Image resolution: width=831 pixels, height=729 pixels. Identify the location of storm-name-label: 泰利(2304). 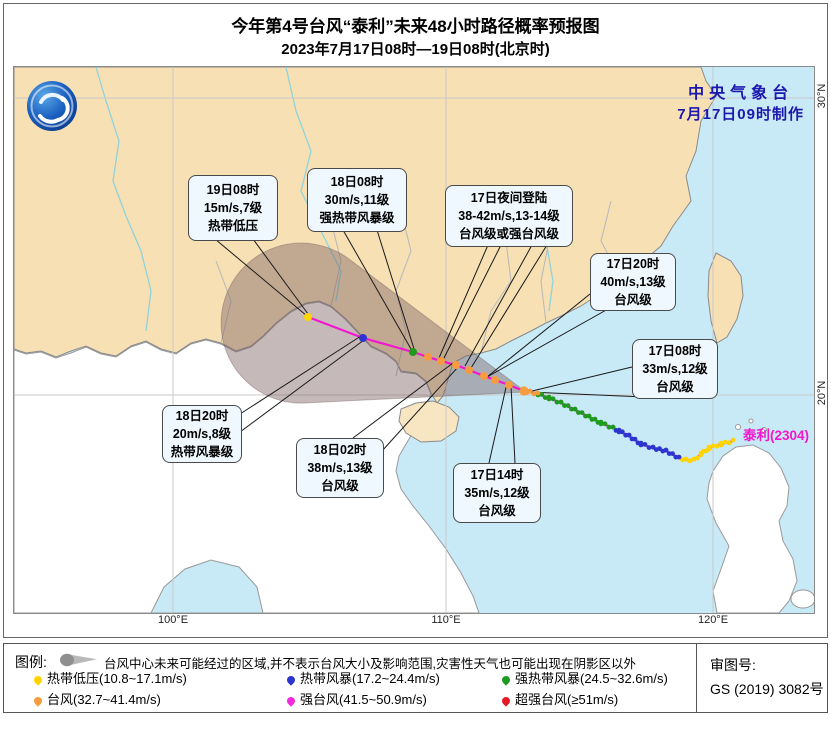
(776, 435).